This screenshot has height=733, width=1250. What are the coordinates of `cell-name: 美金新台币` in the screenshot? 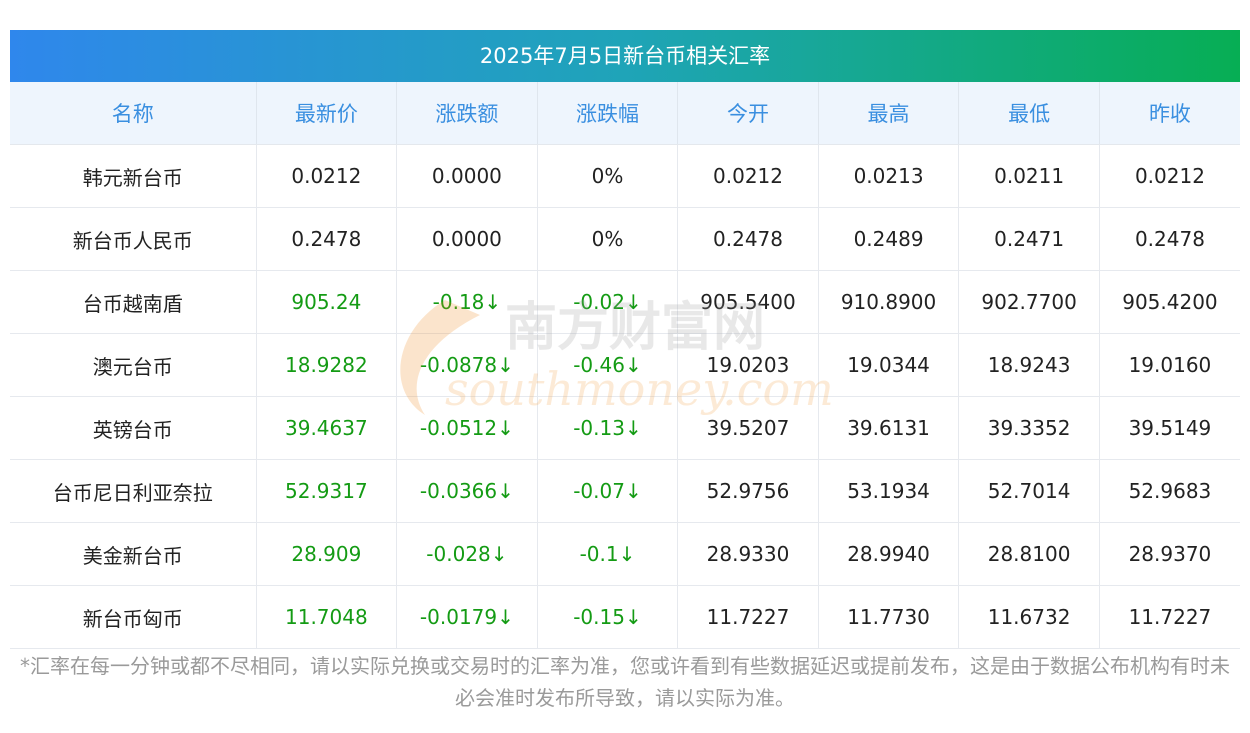 It's located at (133, 554).